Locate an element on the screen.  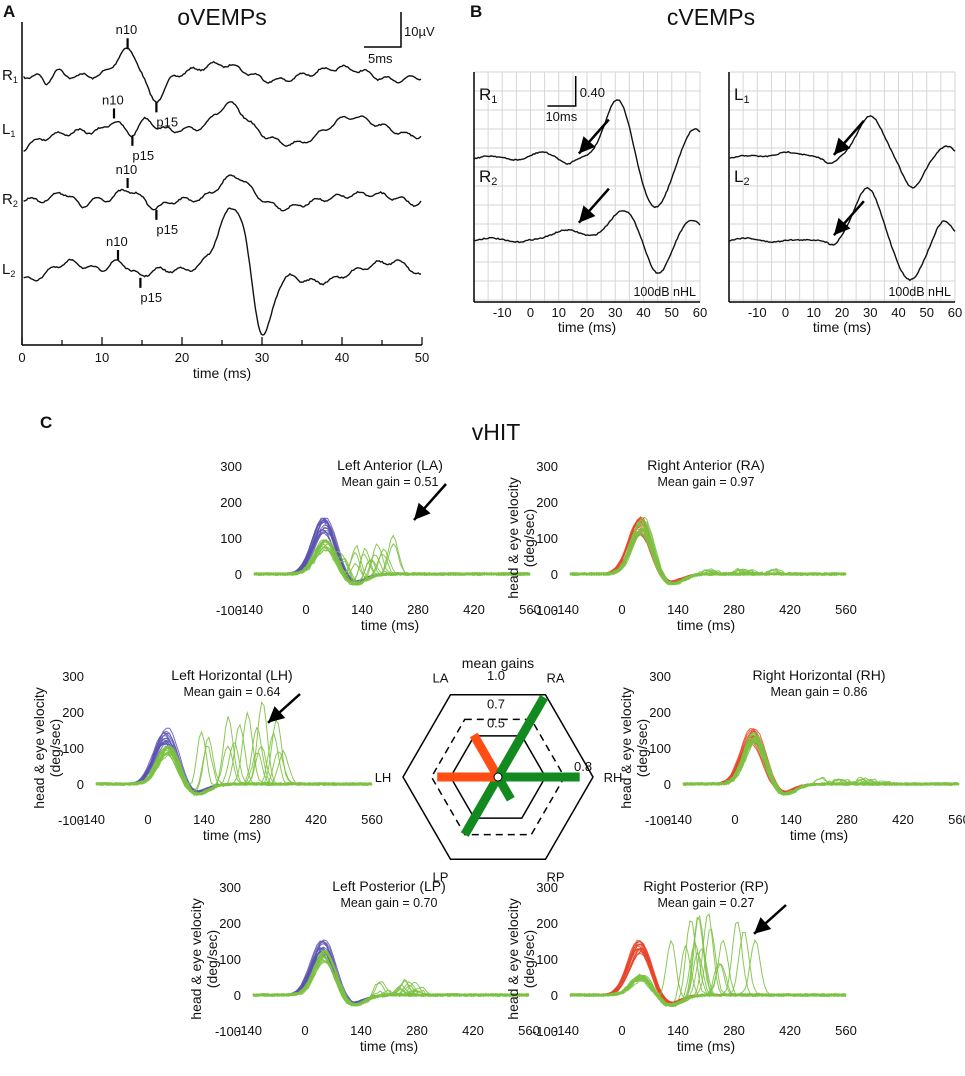
radar-center is located at coordinates (498, 777).